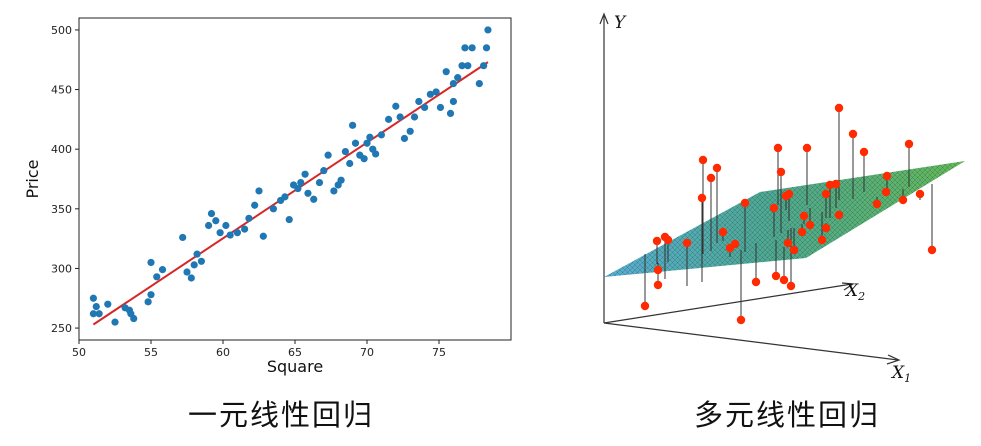 The height and width of the screenshot is (446, 981). What do you see at coordinates (61, 328) in the screenshot?
I see `y-tick-label: 250` at bounding box center [61, 328].